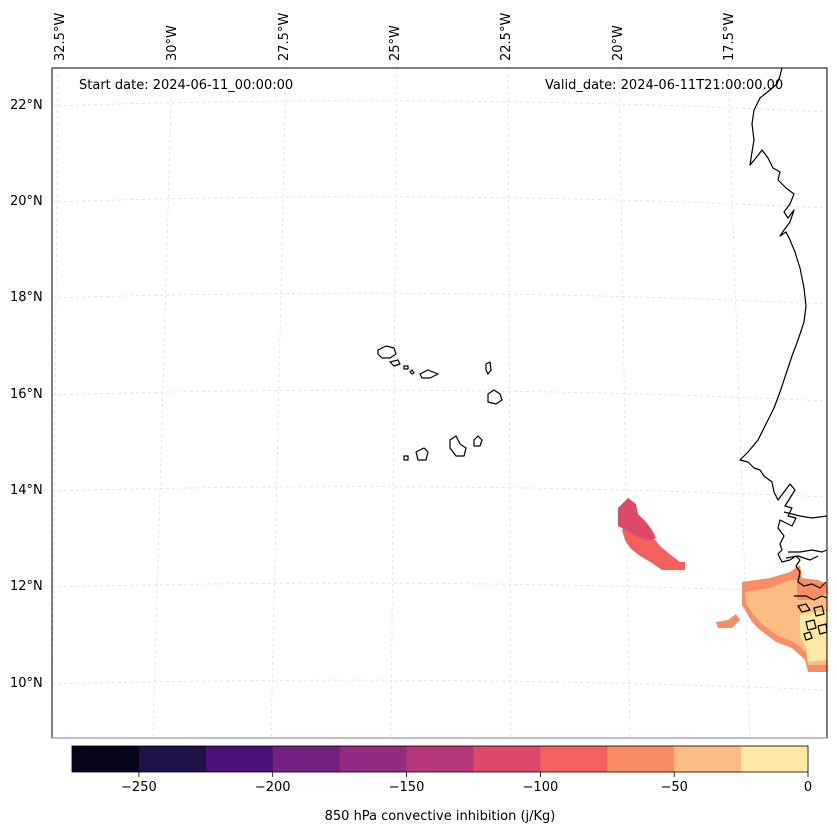 The height and width of the screenshot is (836, 837). What do you see at coordinates (394, 403) in the screenshot?
I see `meridian-25w` at bounding box center [394, 403].